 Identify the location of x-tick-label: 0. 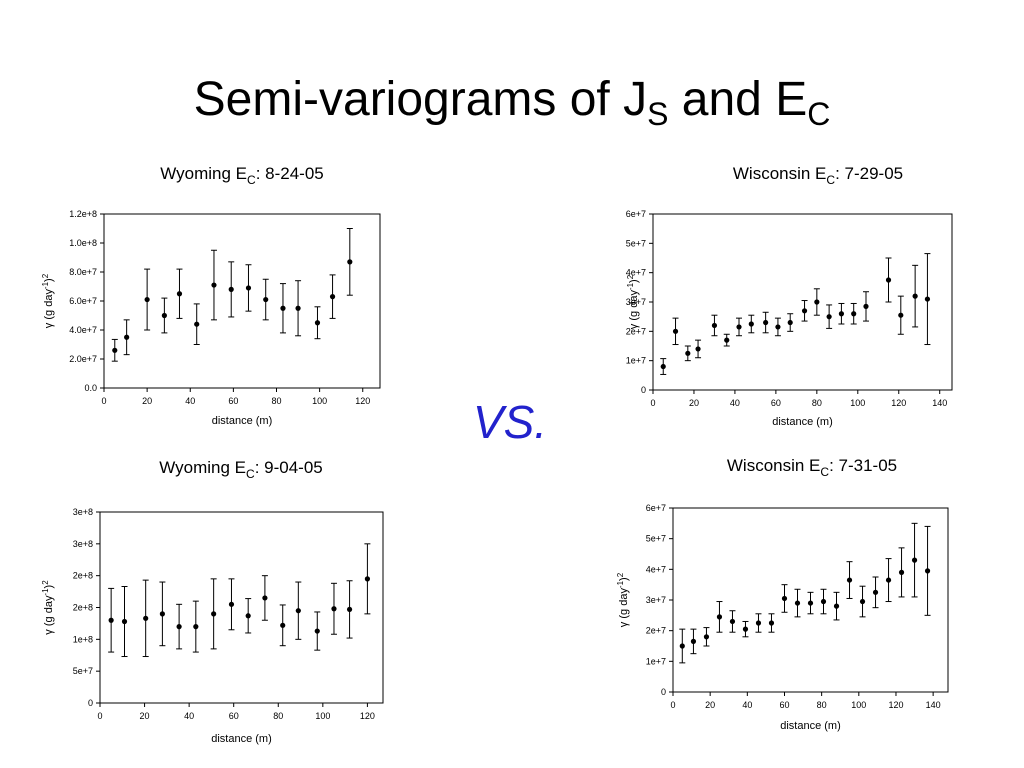
(652, 403).